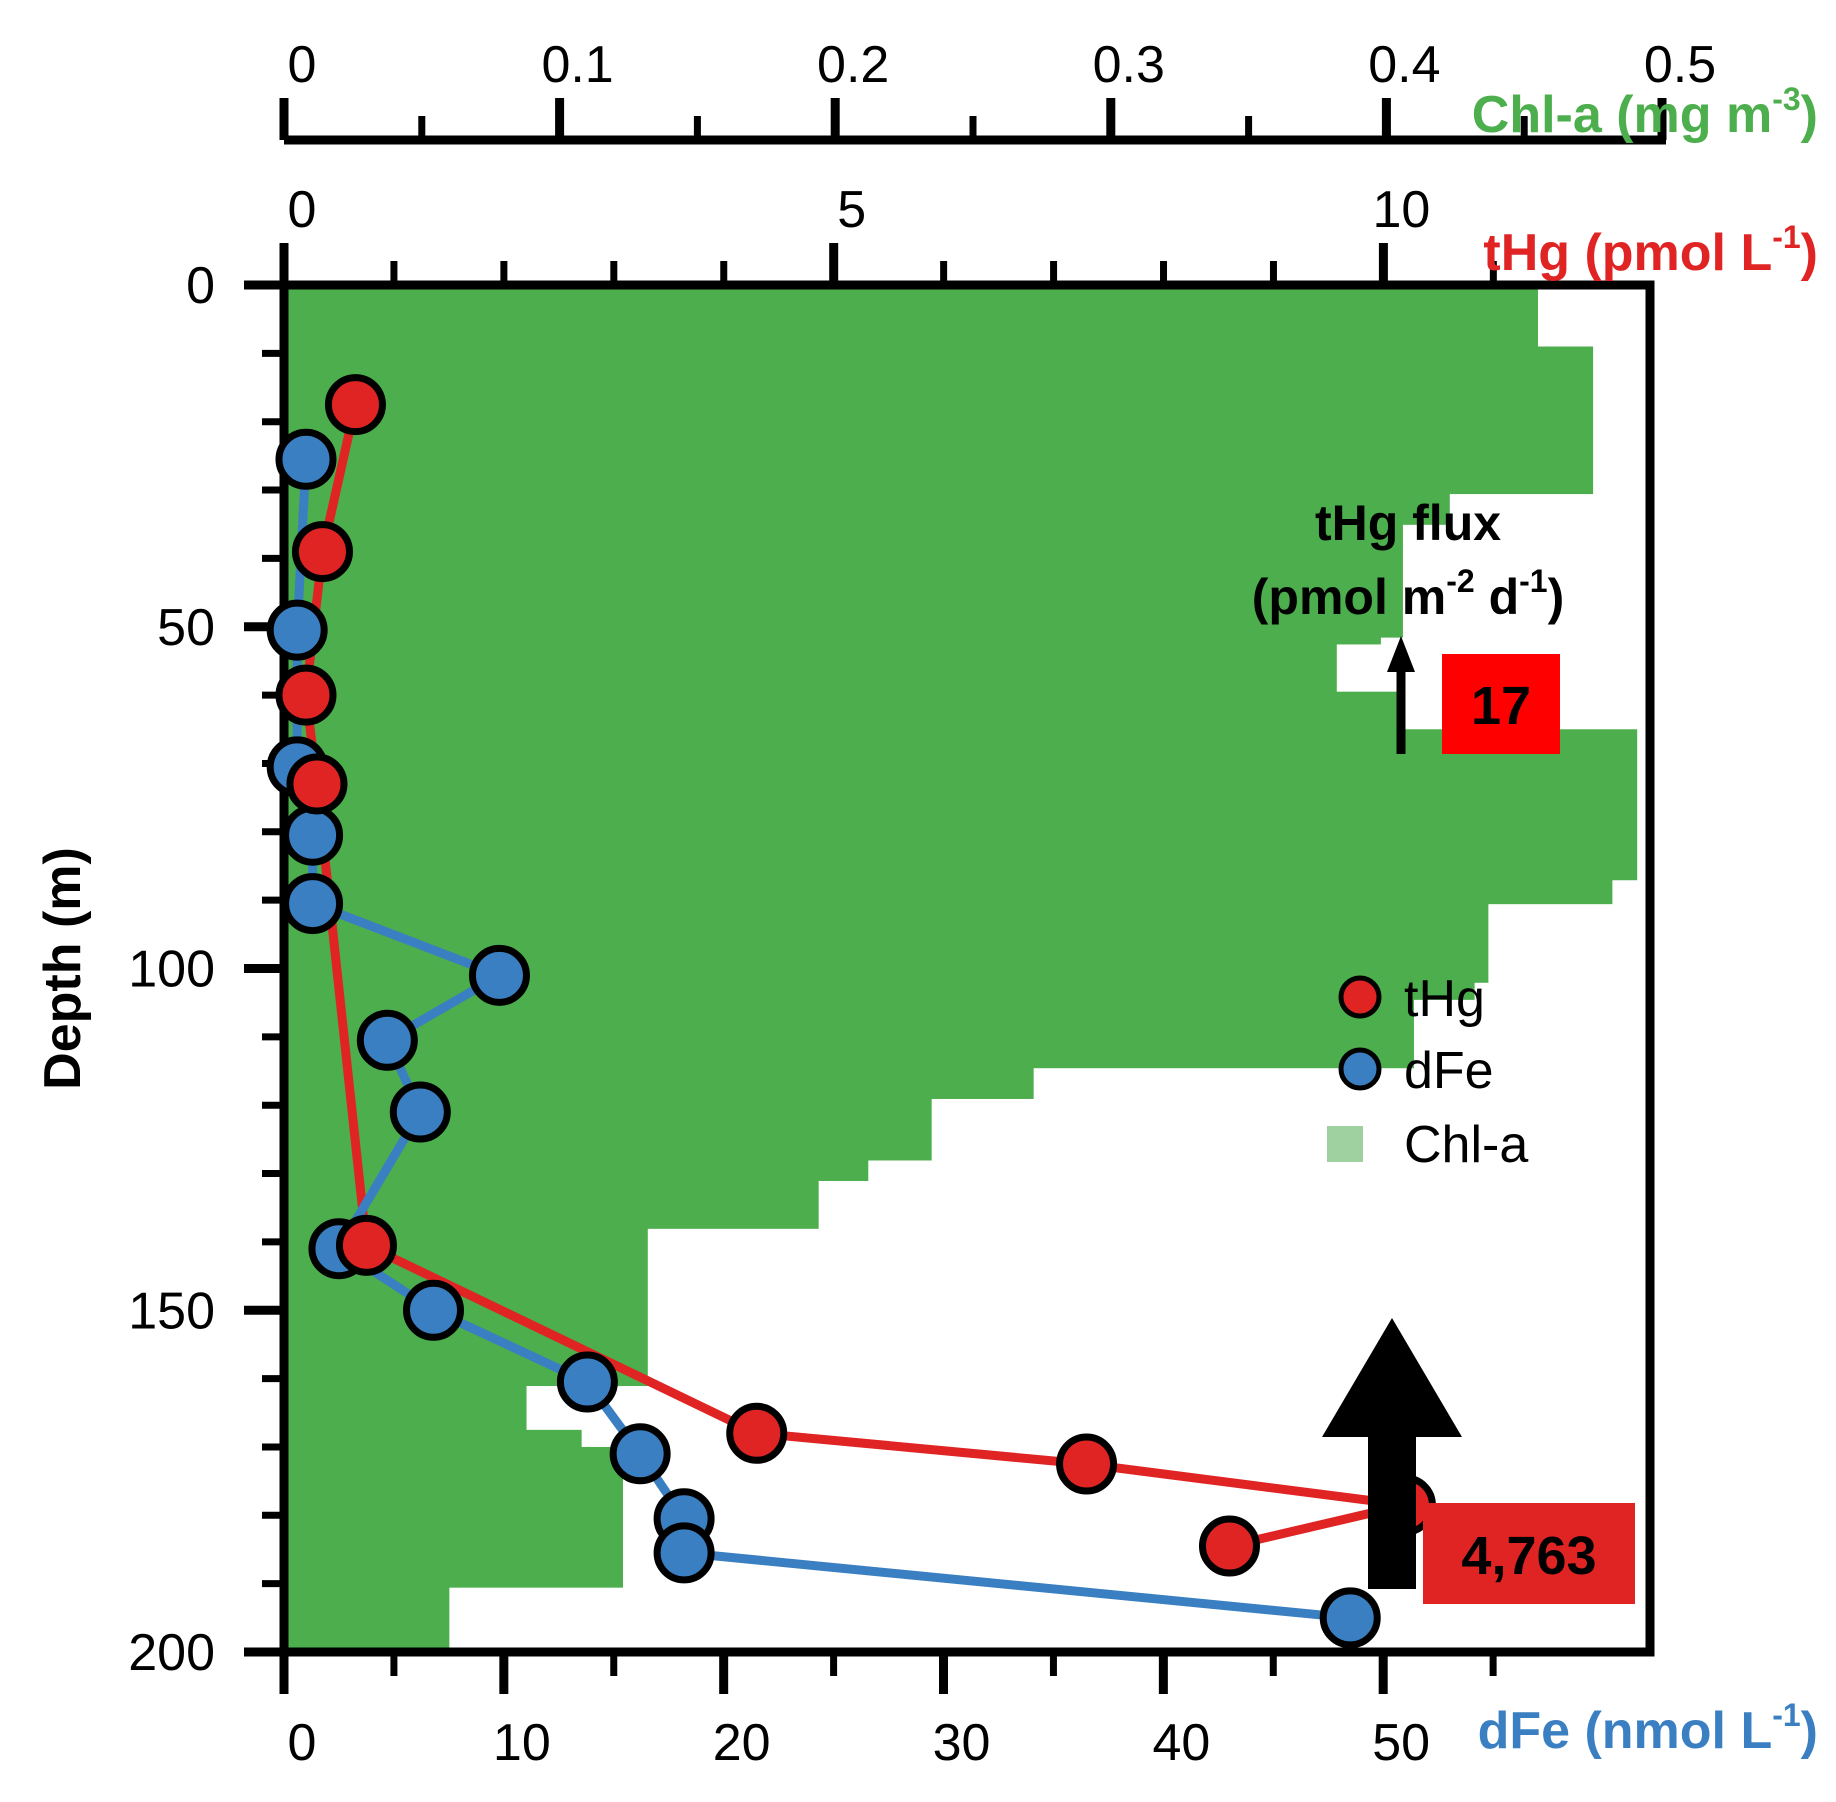 Image resolution: width=1836 pixels, height=1802 pixels. I want to click on chl-tick-label: 0.3, so click(1129, 65).